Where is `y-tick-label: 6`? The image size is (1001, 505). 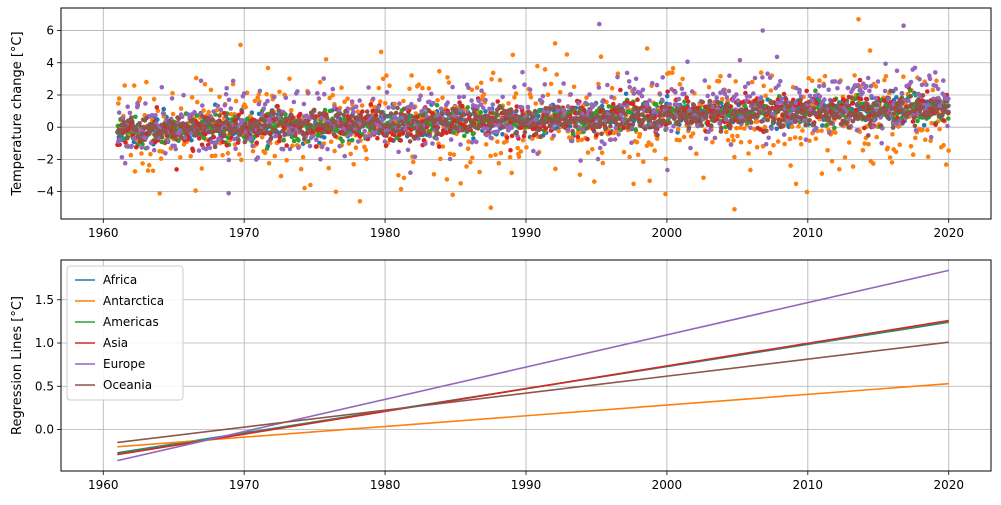 y-tick-label: 6 is located at coordinates (50, 31).